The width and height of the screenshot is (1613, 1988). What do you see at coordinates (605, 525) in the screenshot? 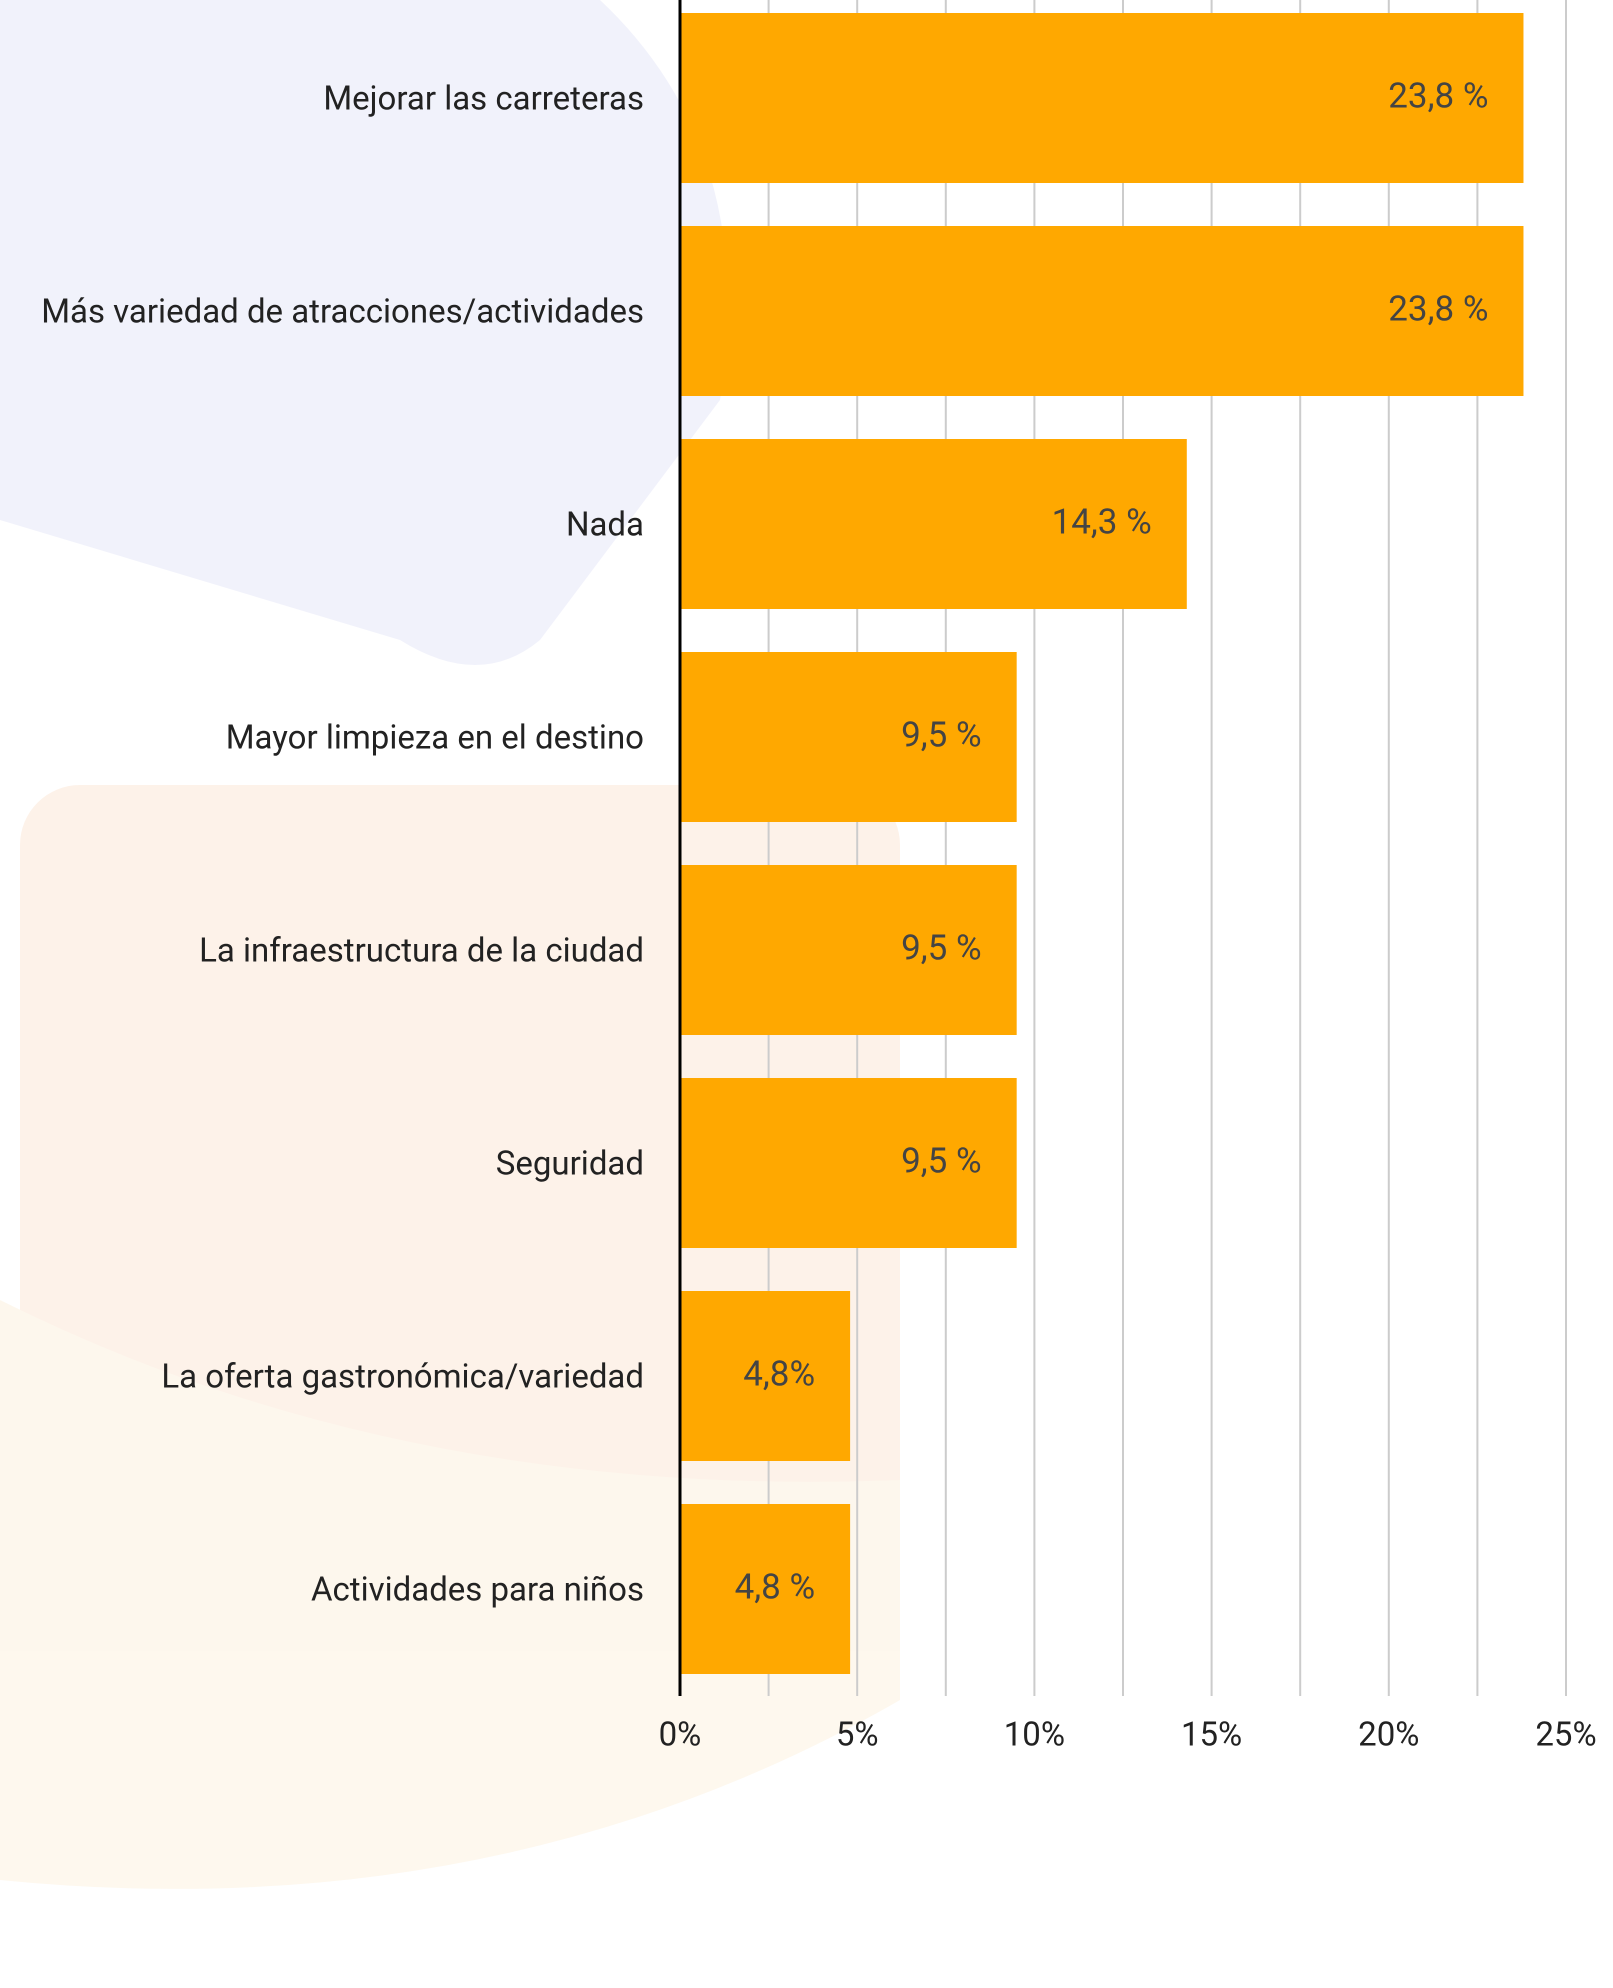
I see `category-label: Nada` at bounding box center [605, 525].